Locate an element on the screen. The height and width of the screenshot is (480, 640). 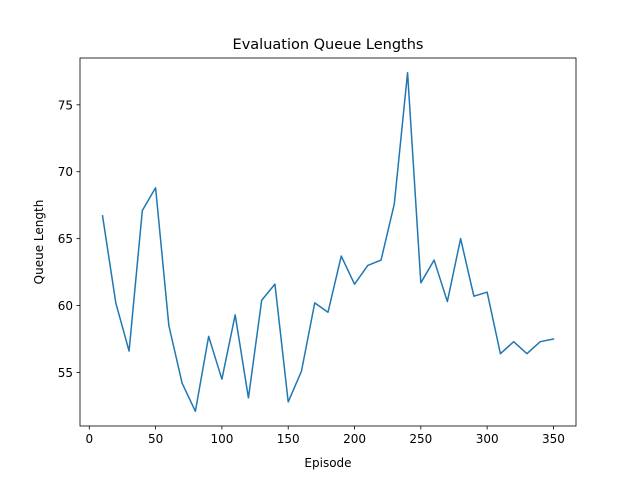
chart-title: Evaluation Queue Lengths is located at coordinates (328, 45).